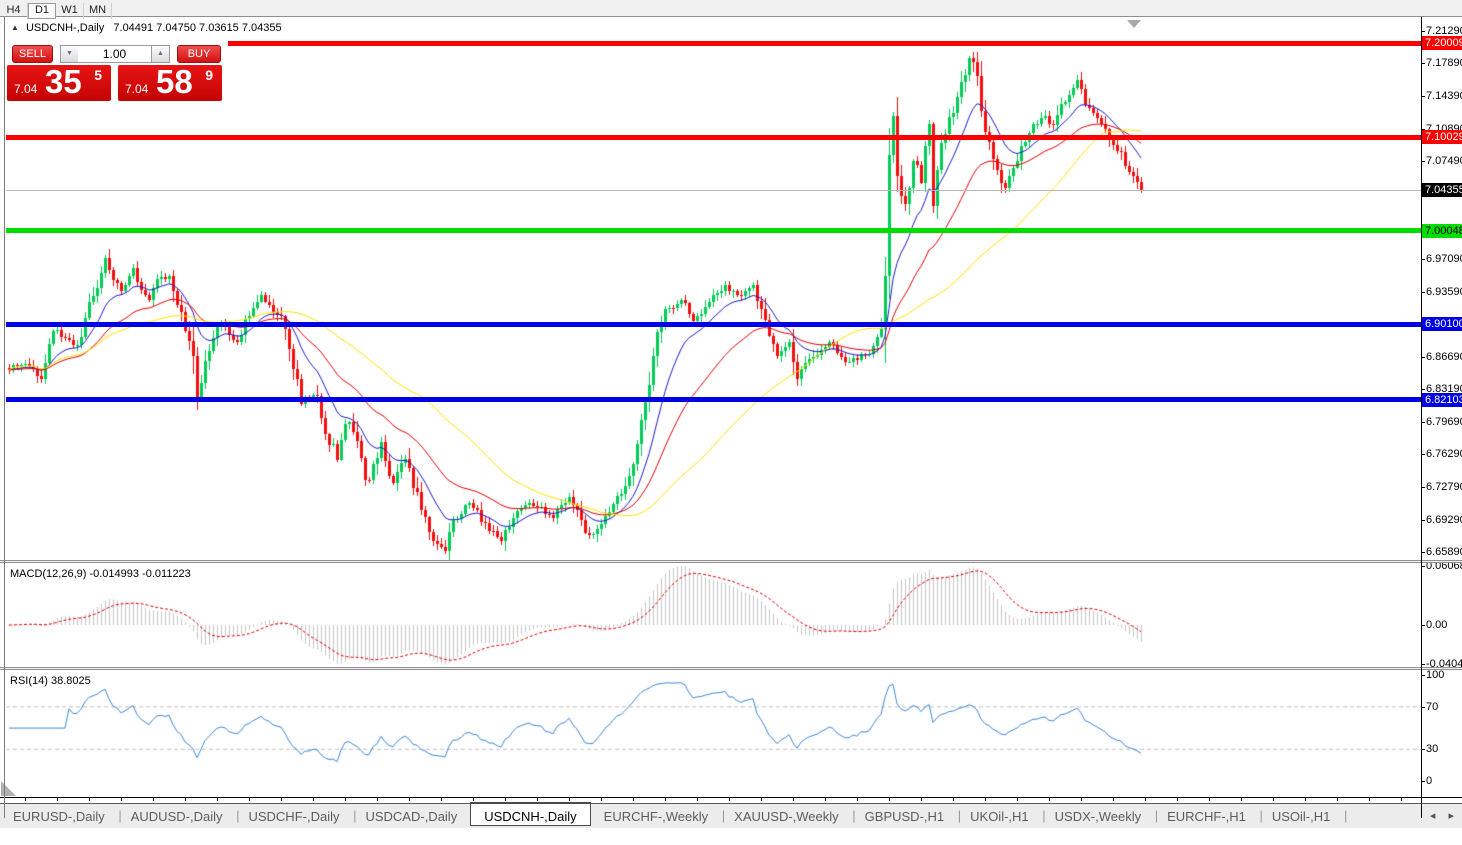  I want to click on price-axis-separator, so click(1421, 417).